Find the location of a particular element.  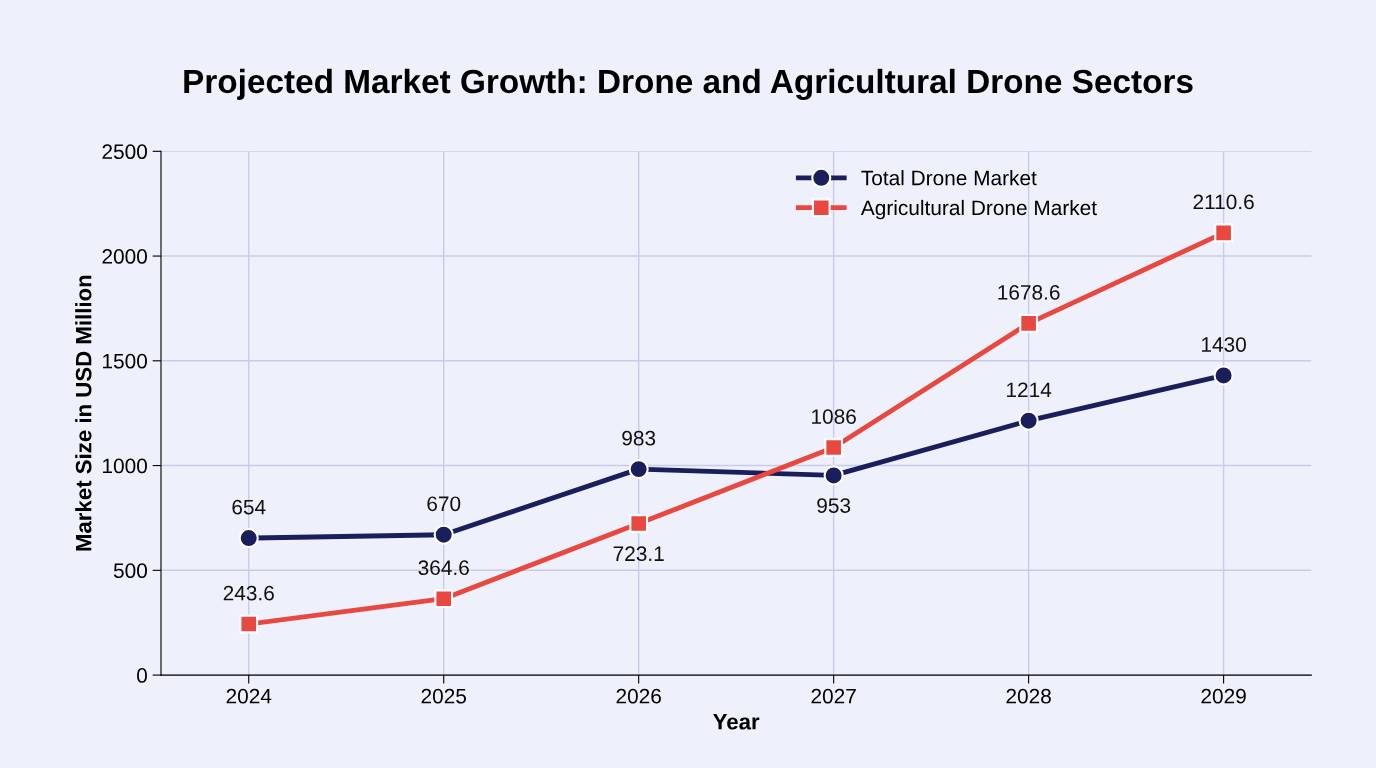

y-tick-label: 500 is located at coordinates (130, 571).